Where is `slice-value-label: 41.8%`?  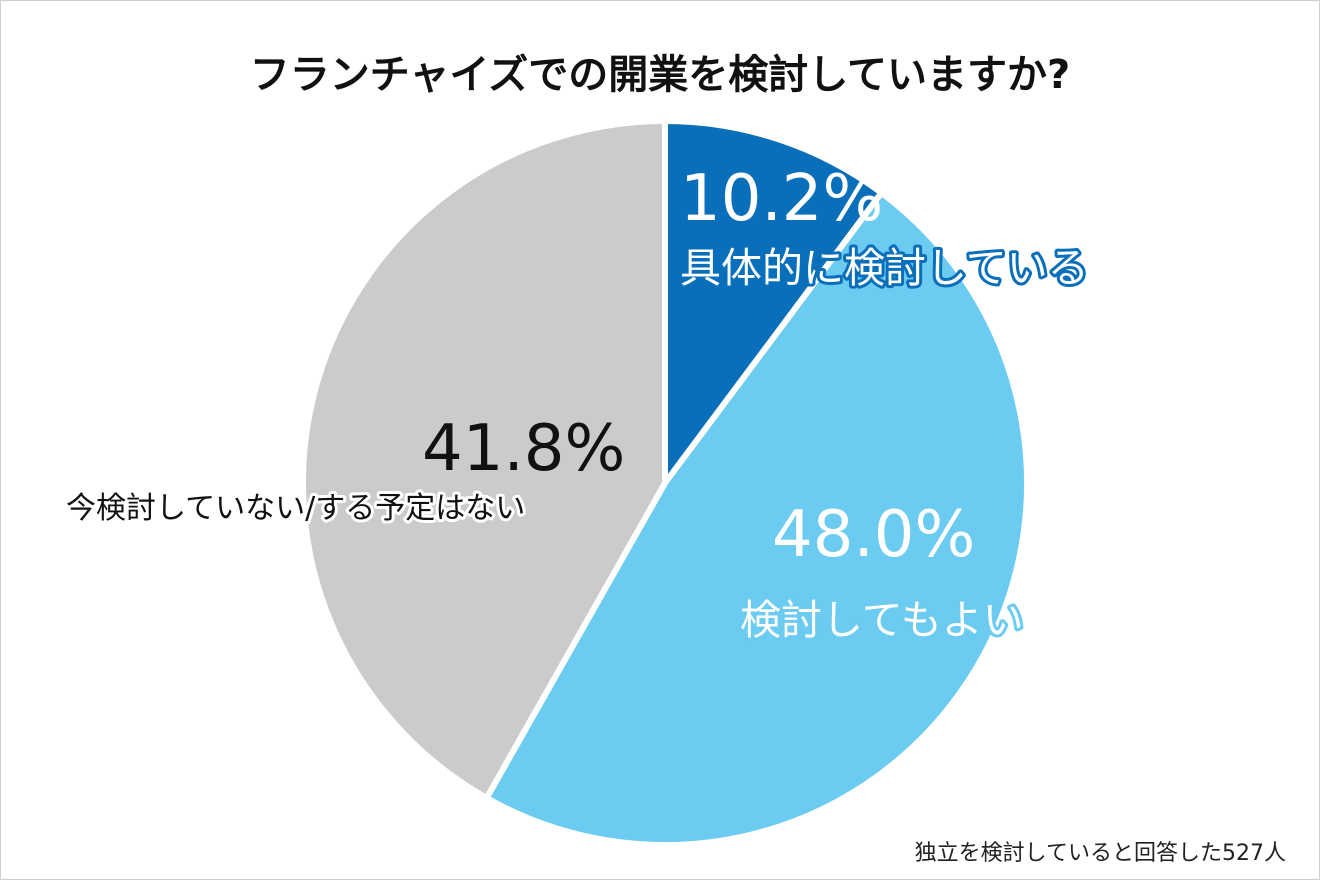 slice-value-label: 41.8% is located at coordinates (523, 449).